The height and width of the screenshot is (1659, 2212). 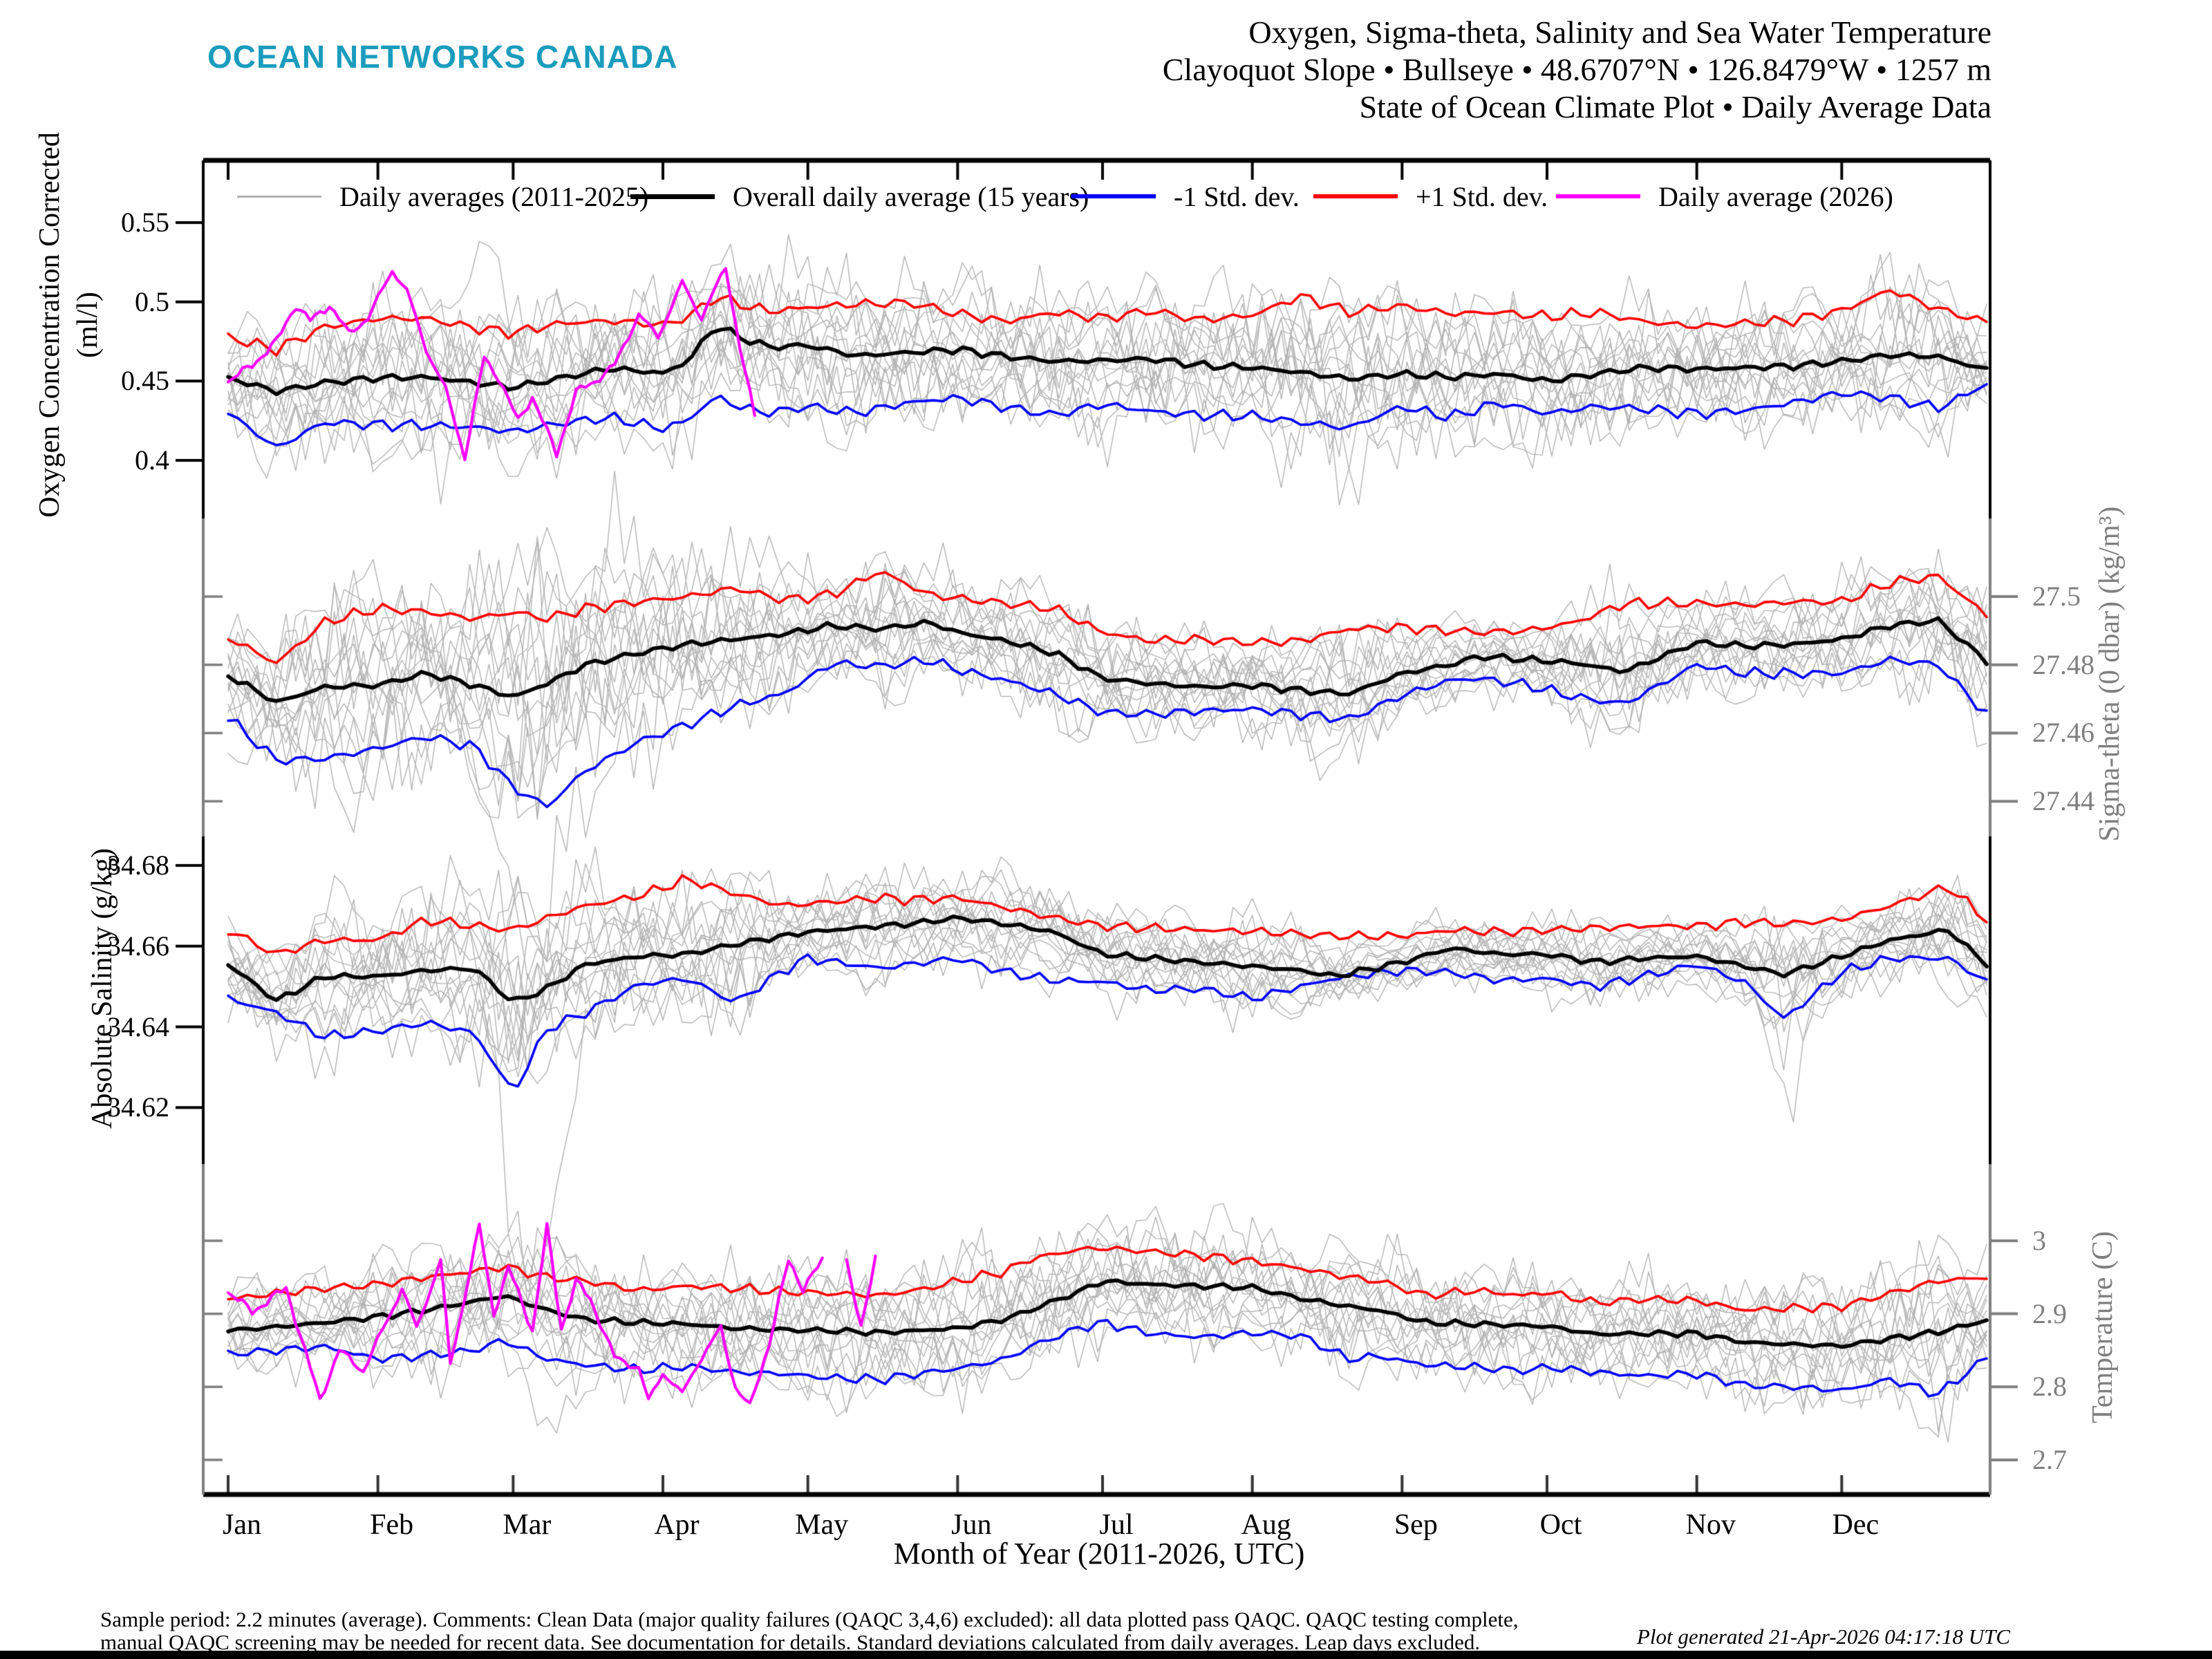 I want to click on x-tick-label-jul: Jul, so click(x=1117, y=1525).